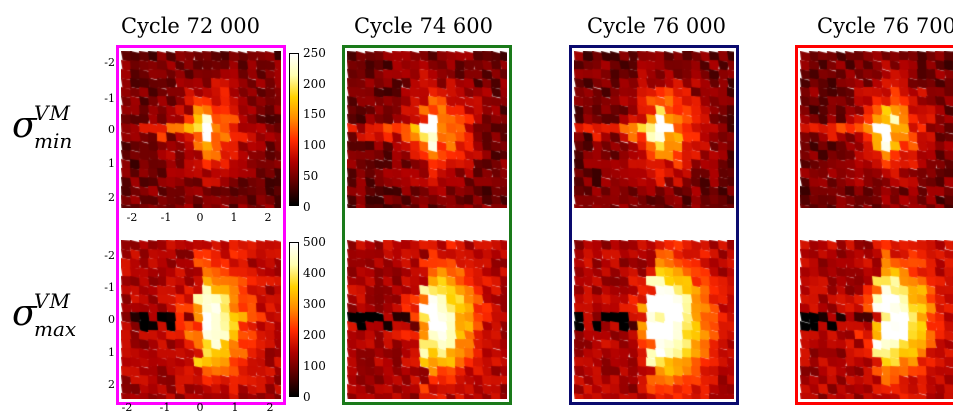 The width and height of the screenshot is (953, 414). I want to click on x-tick-top: -2, so click(132, 217).